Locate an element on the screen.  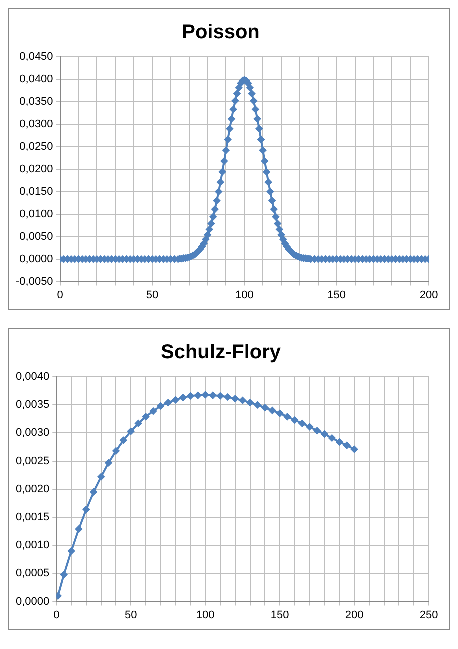
y-tick-label: 0,0200 is located at coordinates (37, 169).